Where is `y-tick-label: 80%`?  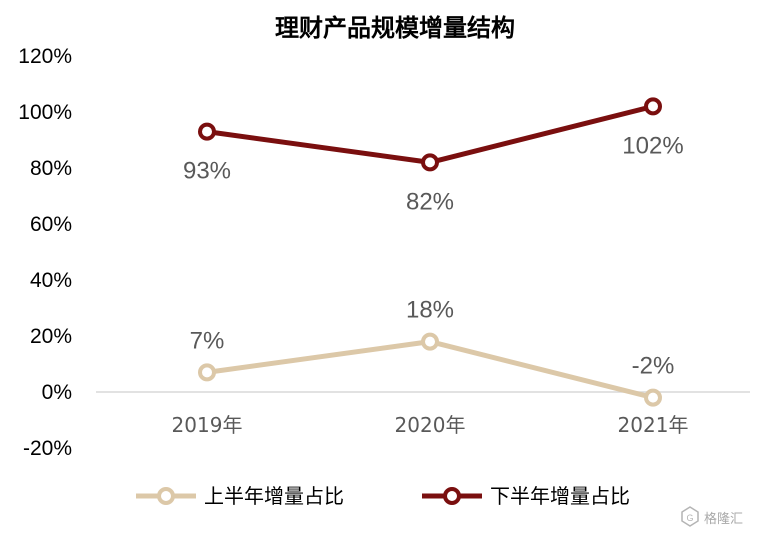
y-tick-label: 80% is located at coordinates (51, 168).